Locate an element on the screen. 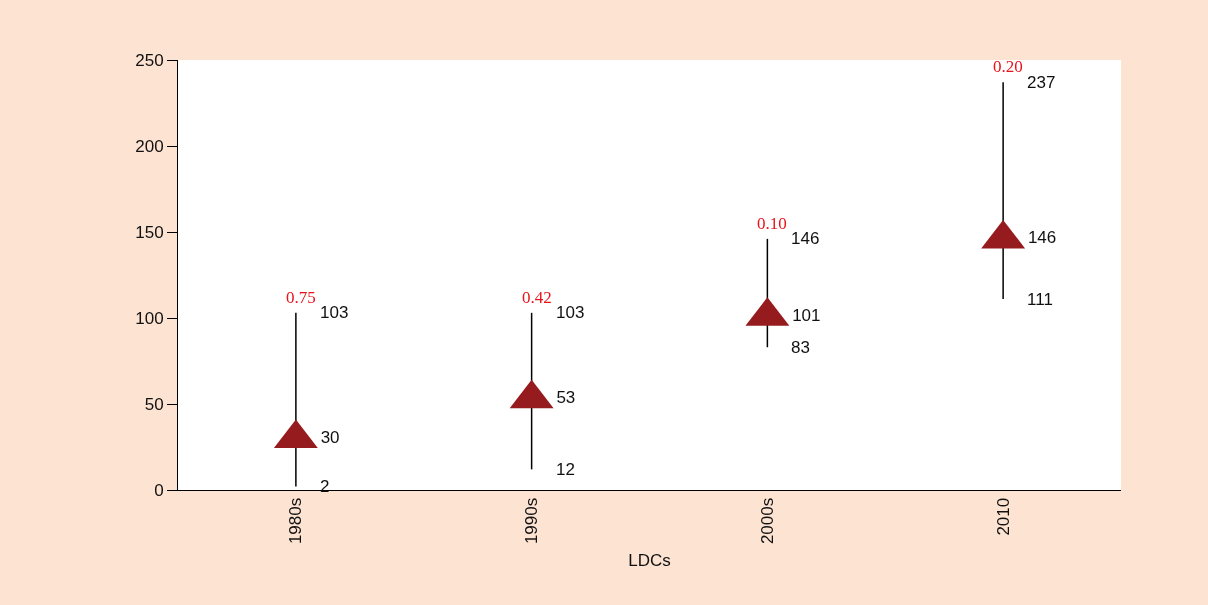 The image size is (1208, 605). y-tick-label: 0 is located at coordinates (159, 490).